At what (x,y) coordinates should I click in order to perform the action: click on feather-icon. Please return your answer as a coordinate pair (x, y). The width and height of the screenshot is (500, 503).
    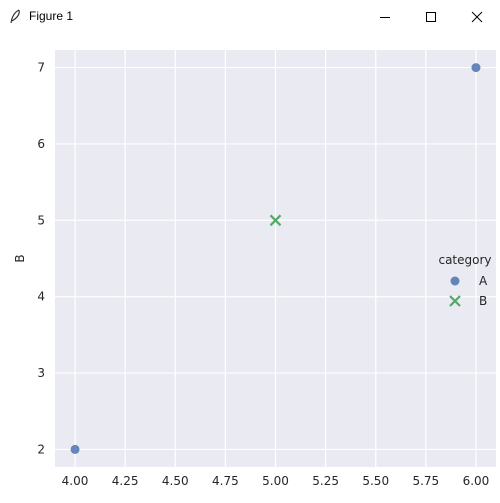
    Looking at the image, I should click on (15, 16).